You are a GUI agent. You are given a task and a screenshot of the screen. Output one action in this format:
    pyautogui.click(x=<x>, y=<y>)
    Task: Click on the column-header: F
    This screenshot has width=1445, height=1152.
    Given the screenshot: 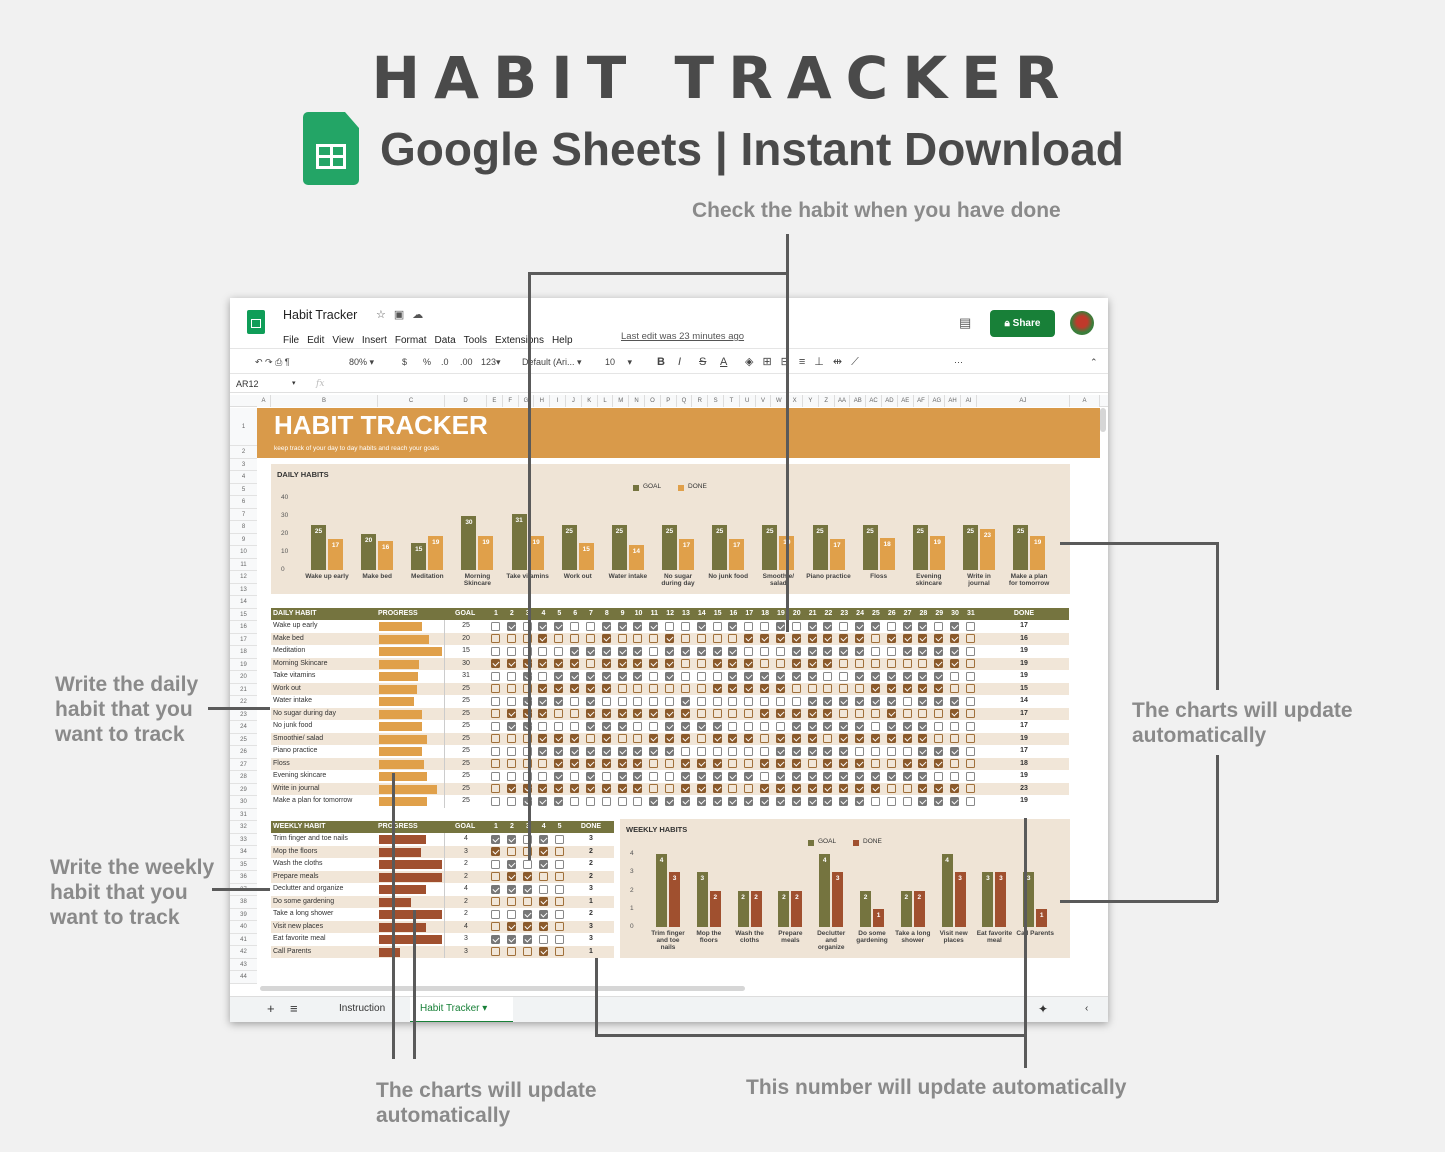 What is the action you would take?
    pyautogui.click(x=510, y=401)
    